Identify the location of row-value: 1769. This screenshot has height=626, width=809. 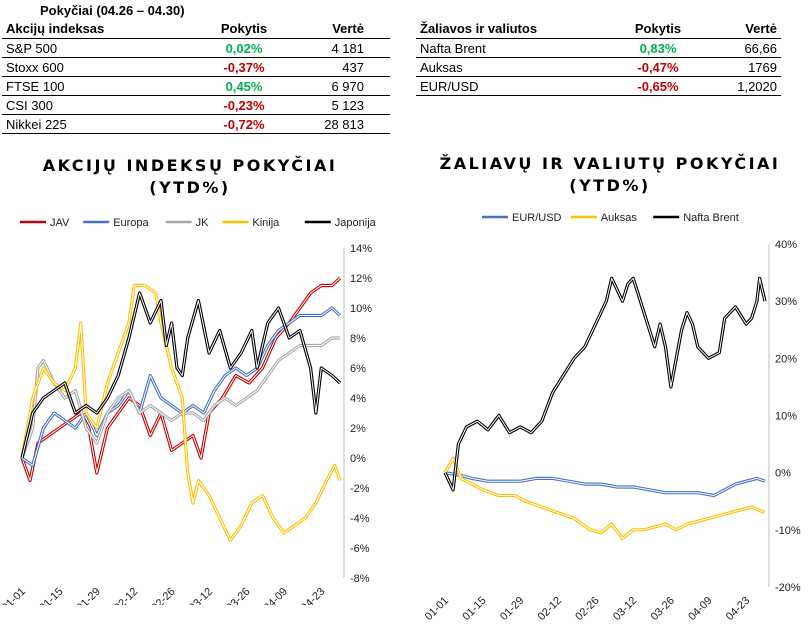
(746, 67).